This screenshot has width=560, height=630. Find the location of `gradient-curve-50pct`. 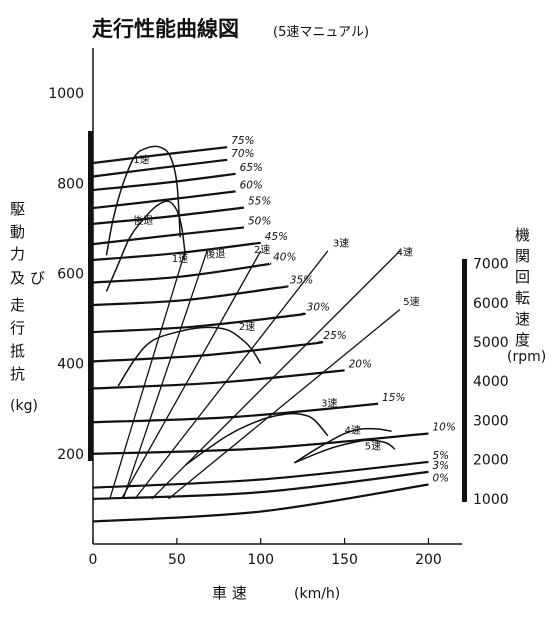

gradient-curve-50pct is located at coordinates (168, 236).